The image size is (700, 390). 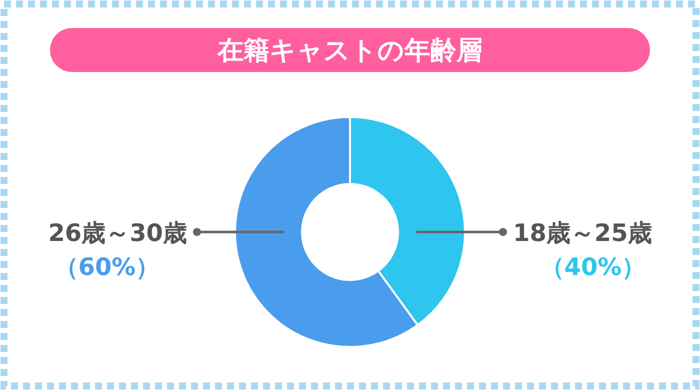 What do you see at coordinates (349, 51) in the screenshot?
I see `chart-title: 在籍キャストの年齢層` at bounding box center [349, 51].